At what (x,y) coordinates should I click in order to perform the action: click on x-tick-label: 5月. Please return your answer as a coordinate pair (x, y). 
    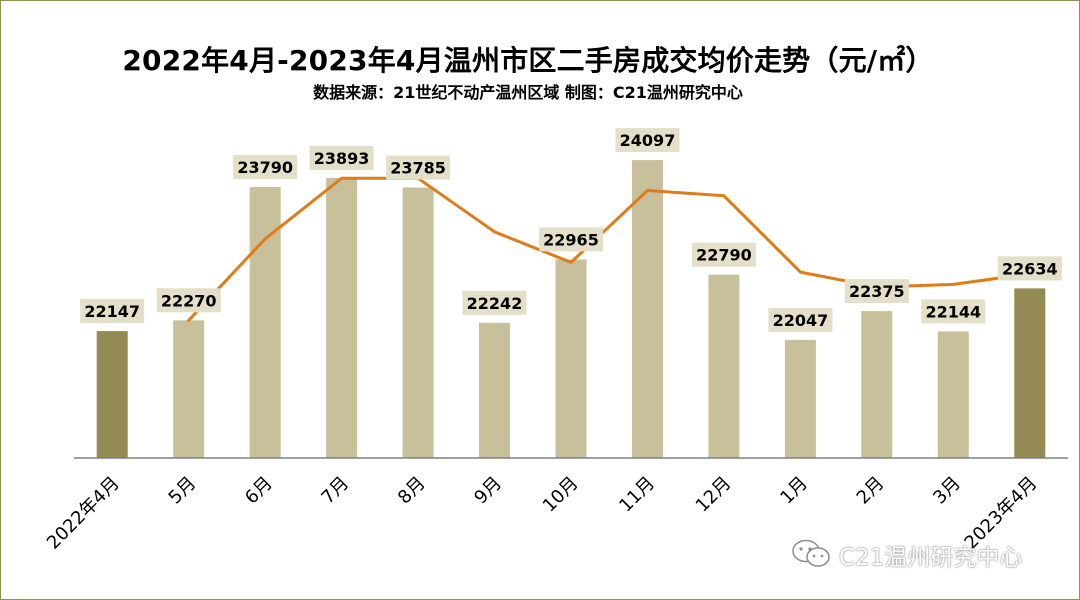
    Looking at the image, I should click on (183, 491).